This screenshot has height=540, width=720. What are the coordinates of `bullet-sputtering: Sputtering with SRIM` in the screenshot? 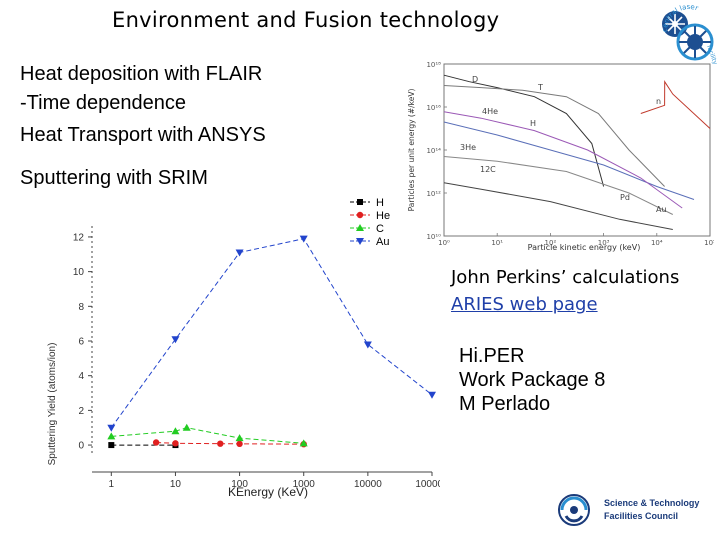 It's located at (114, 178).